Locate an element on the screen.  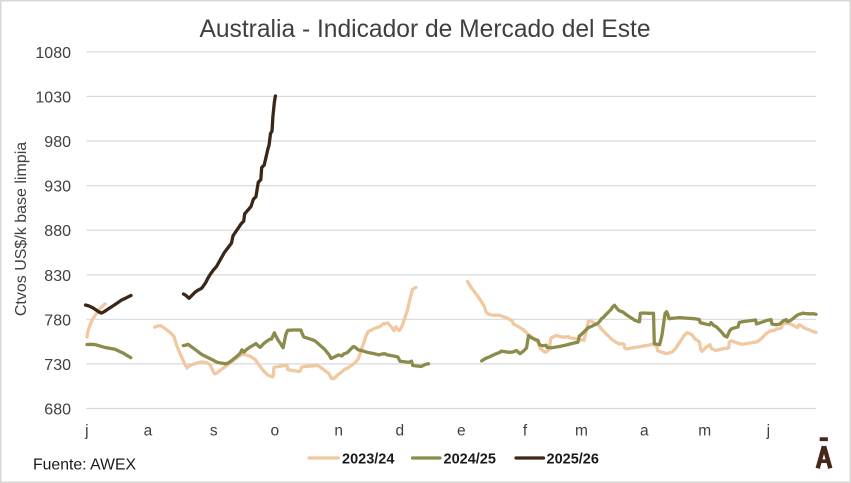
svg-text: Ctvos US$/k base limpia is located at coordinates (21, 229).